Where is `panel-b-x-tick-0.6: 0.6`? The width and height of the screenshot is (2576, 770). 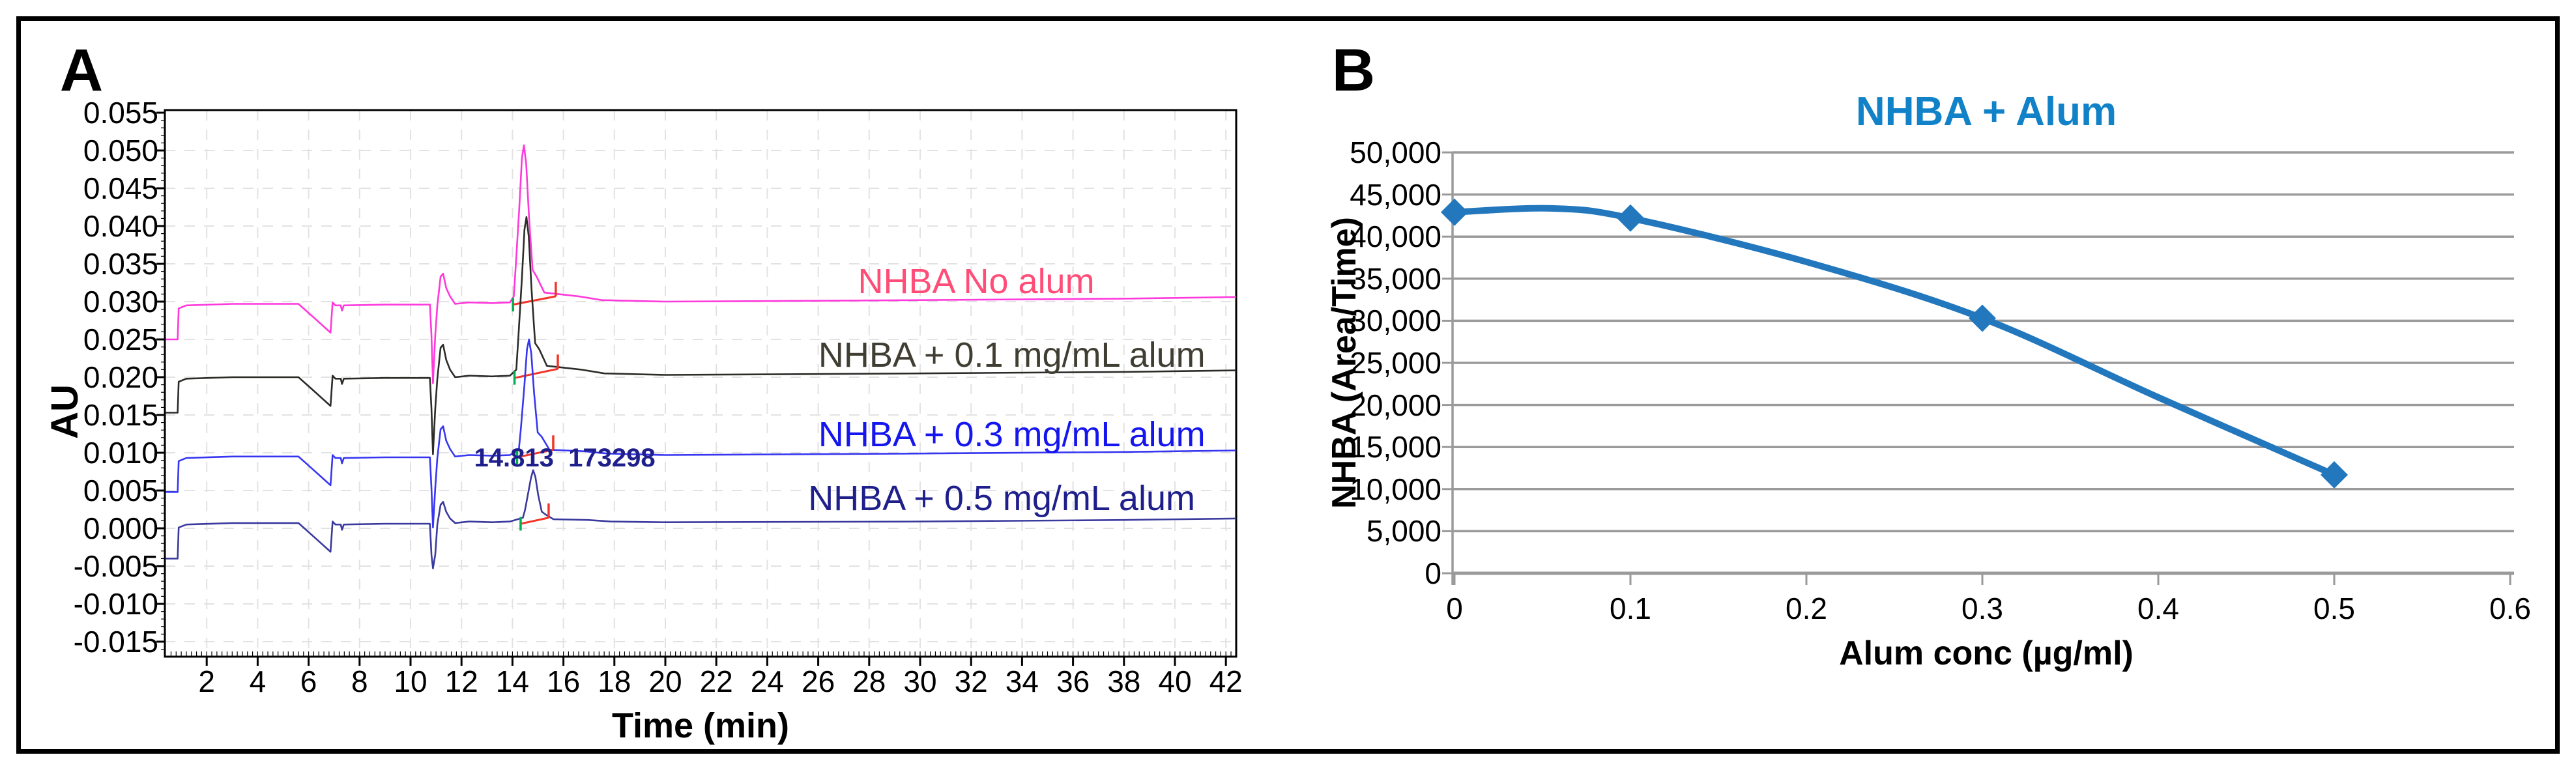
panel-b-x-tick-0.6: 0.6 is located at coordinates (2510, 608).